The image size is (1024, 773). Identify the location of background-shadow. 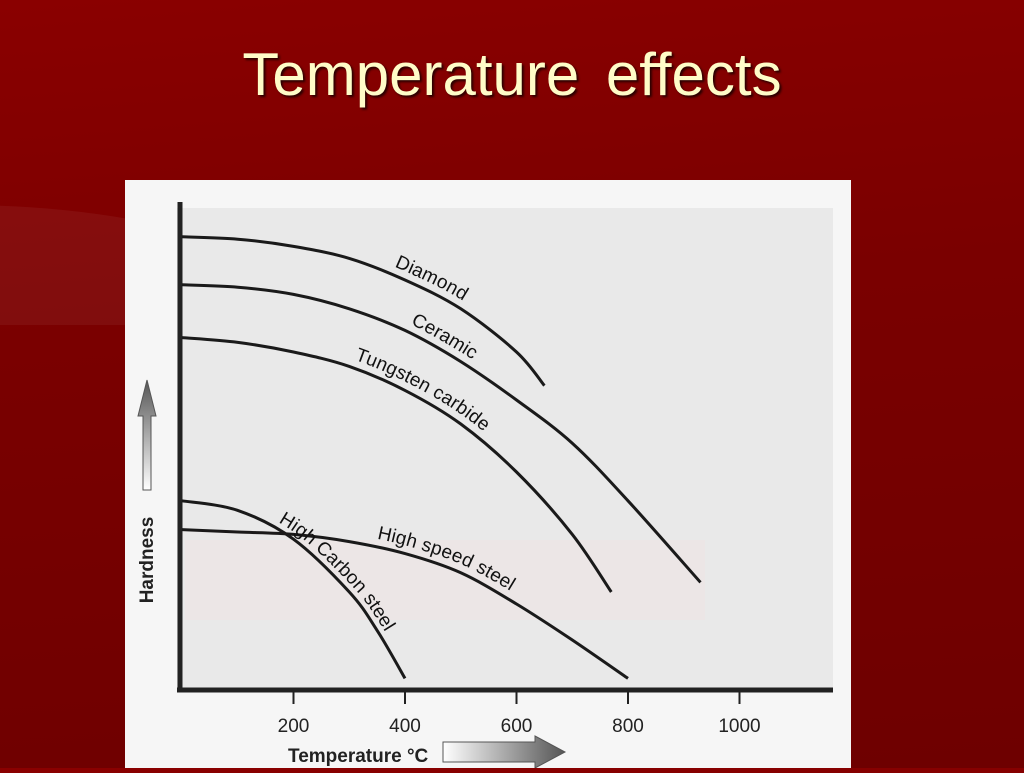
(445, 580).